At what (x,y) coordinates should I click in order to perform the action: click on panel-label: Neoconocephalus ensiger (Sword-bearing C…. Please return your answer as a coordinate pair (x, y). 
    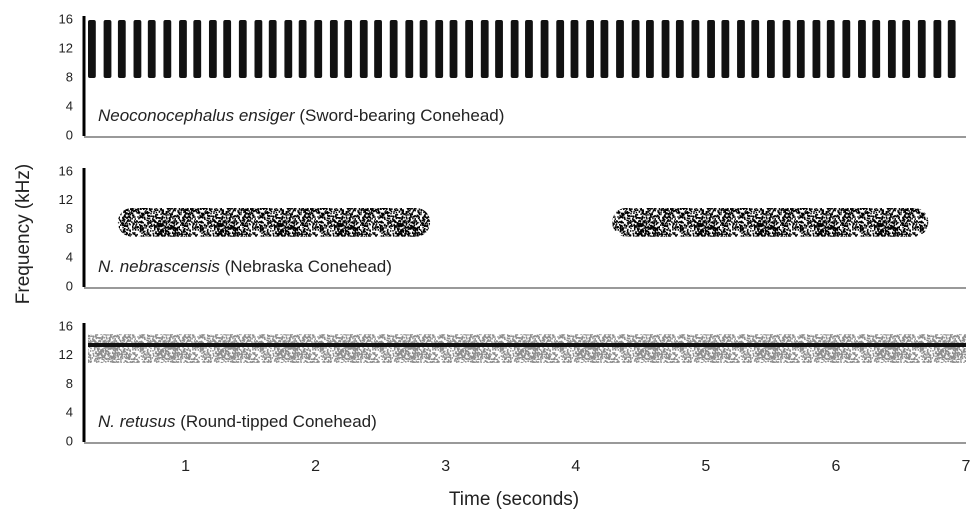
    Looking at the image, I should click on (301, 115).